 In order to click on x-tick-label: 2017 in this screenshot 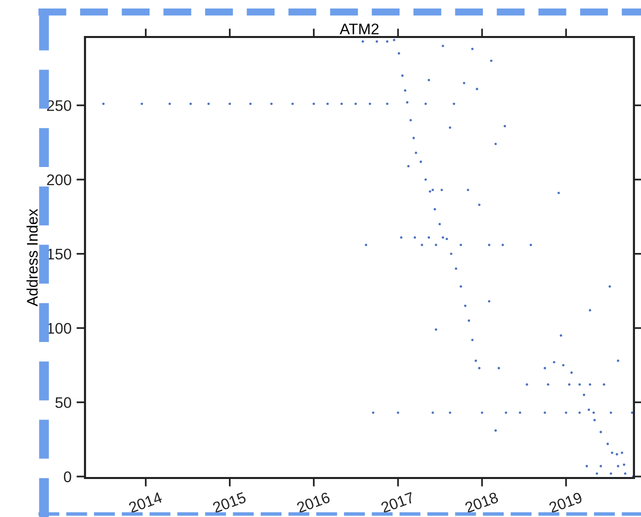, I will do `click(397, 503)`.